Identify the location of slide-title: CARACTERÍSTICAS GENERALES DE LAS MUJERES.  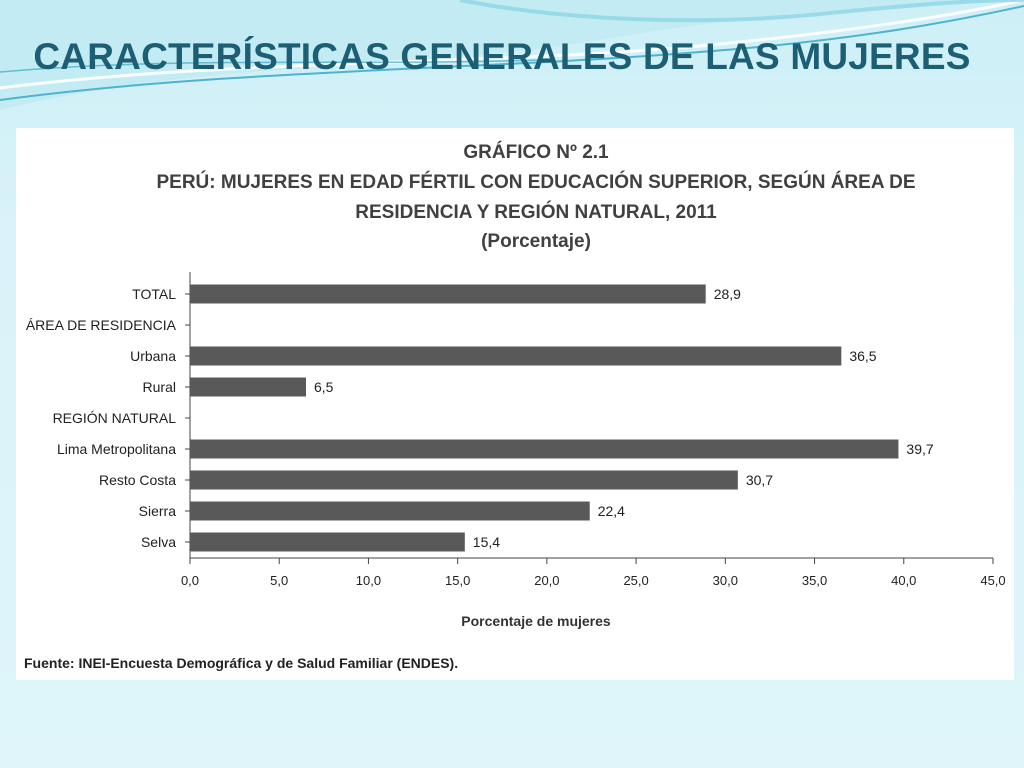
(502, 56).